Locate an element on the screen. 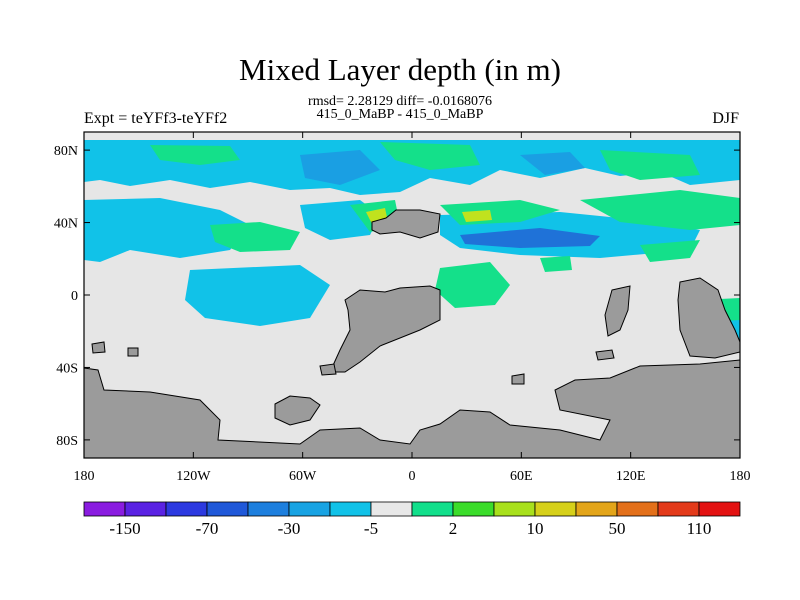 This screenshot has height=600, width=800. x-tick-label: 120E is located at coordinates (631, 476).